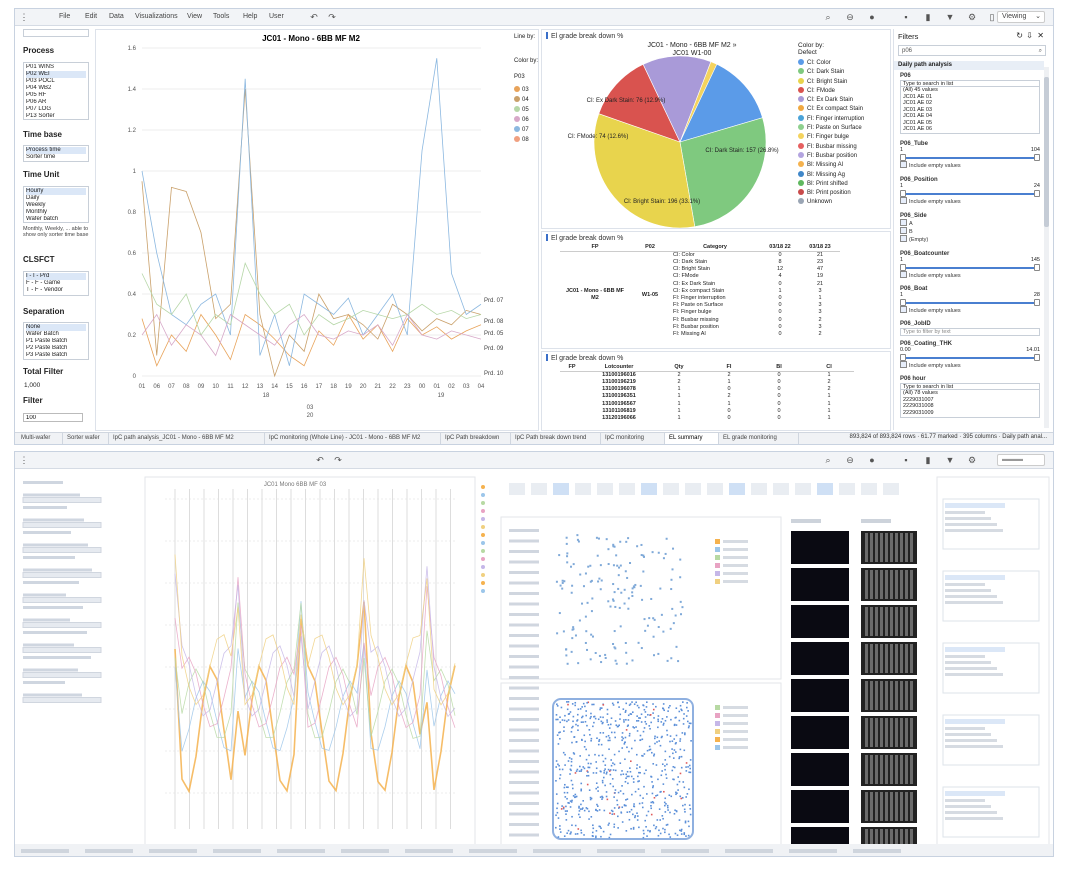 The height and width of the screenshot is (870, 1068). What do you see at coordinates (747, 326) in the screenshot?
I see `table-row: FI: Busbar position 0 3` at bounding box center [747, 326].